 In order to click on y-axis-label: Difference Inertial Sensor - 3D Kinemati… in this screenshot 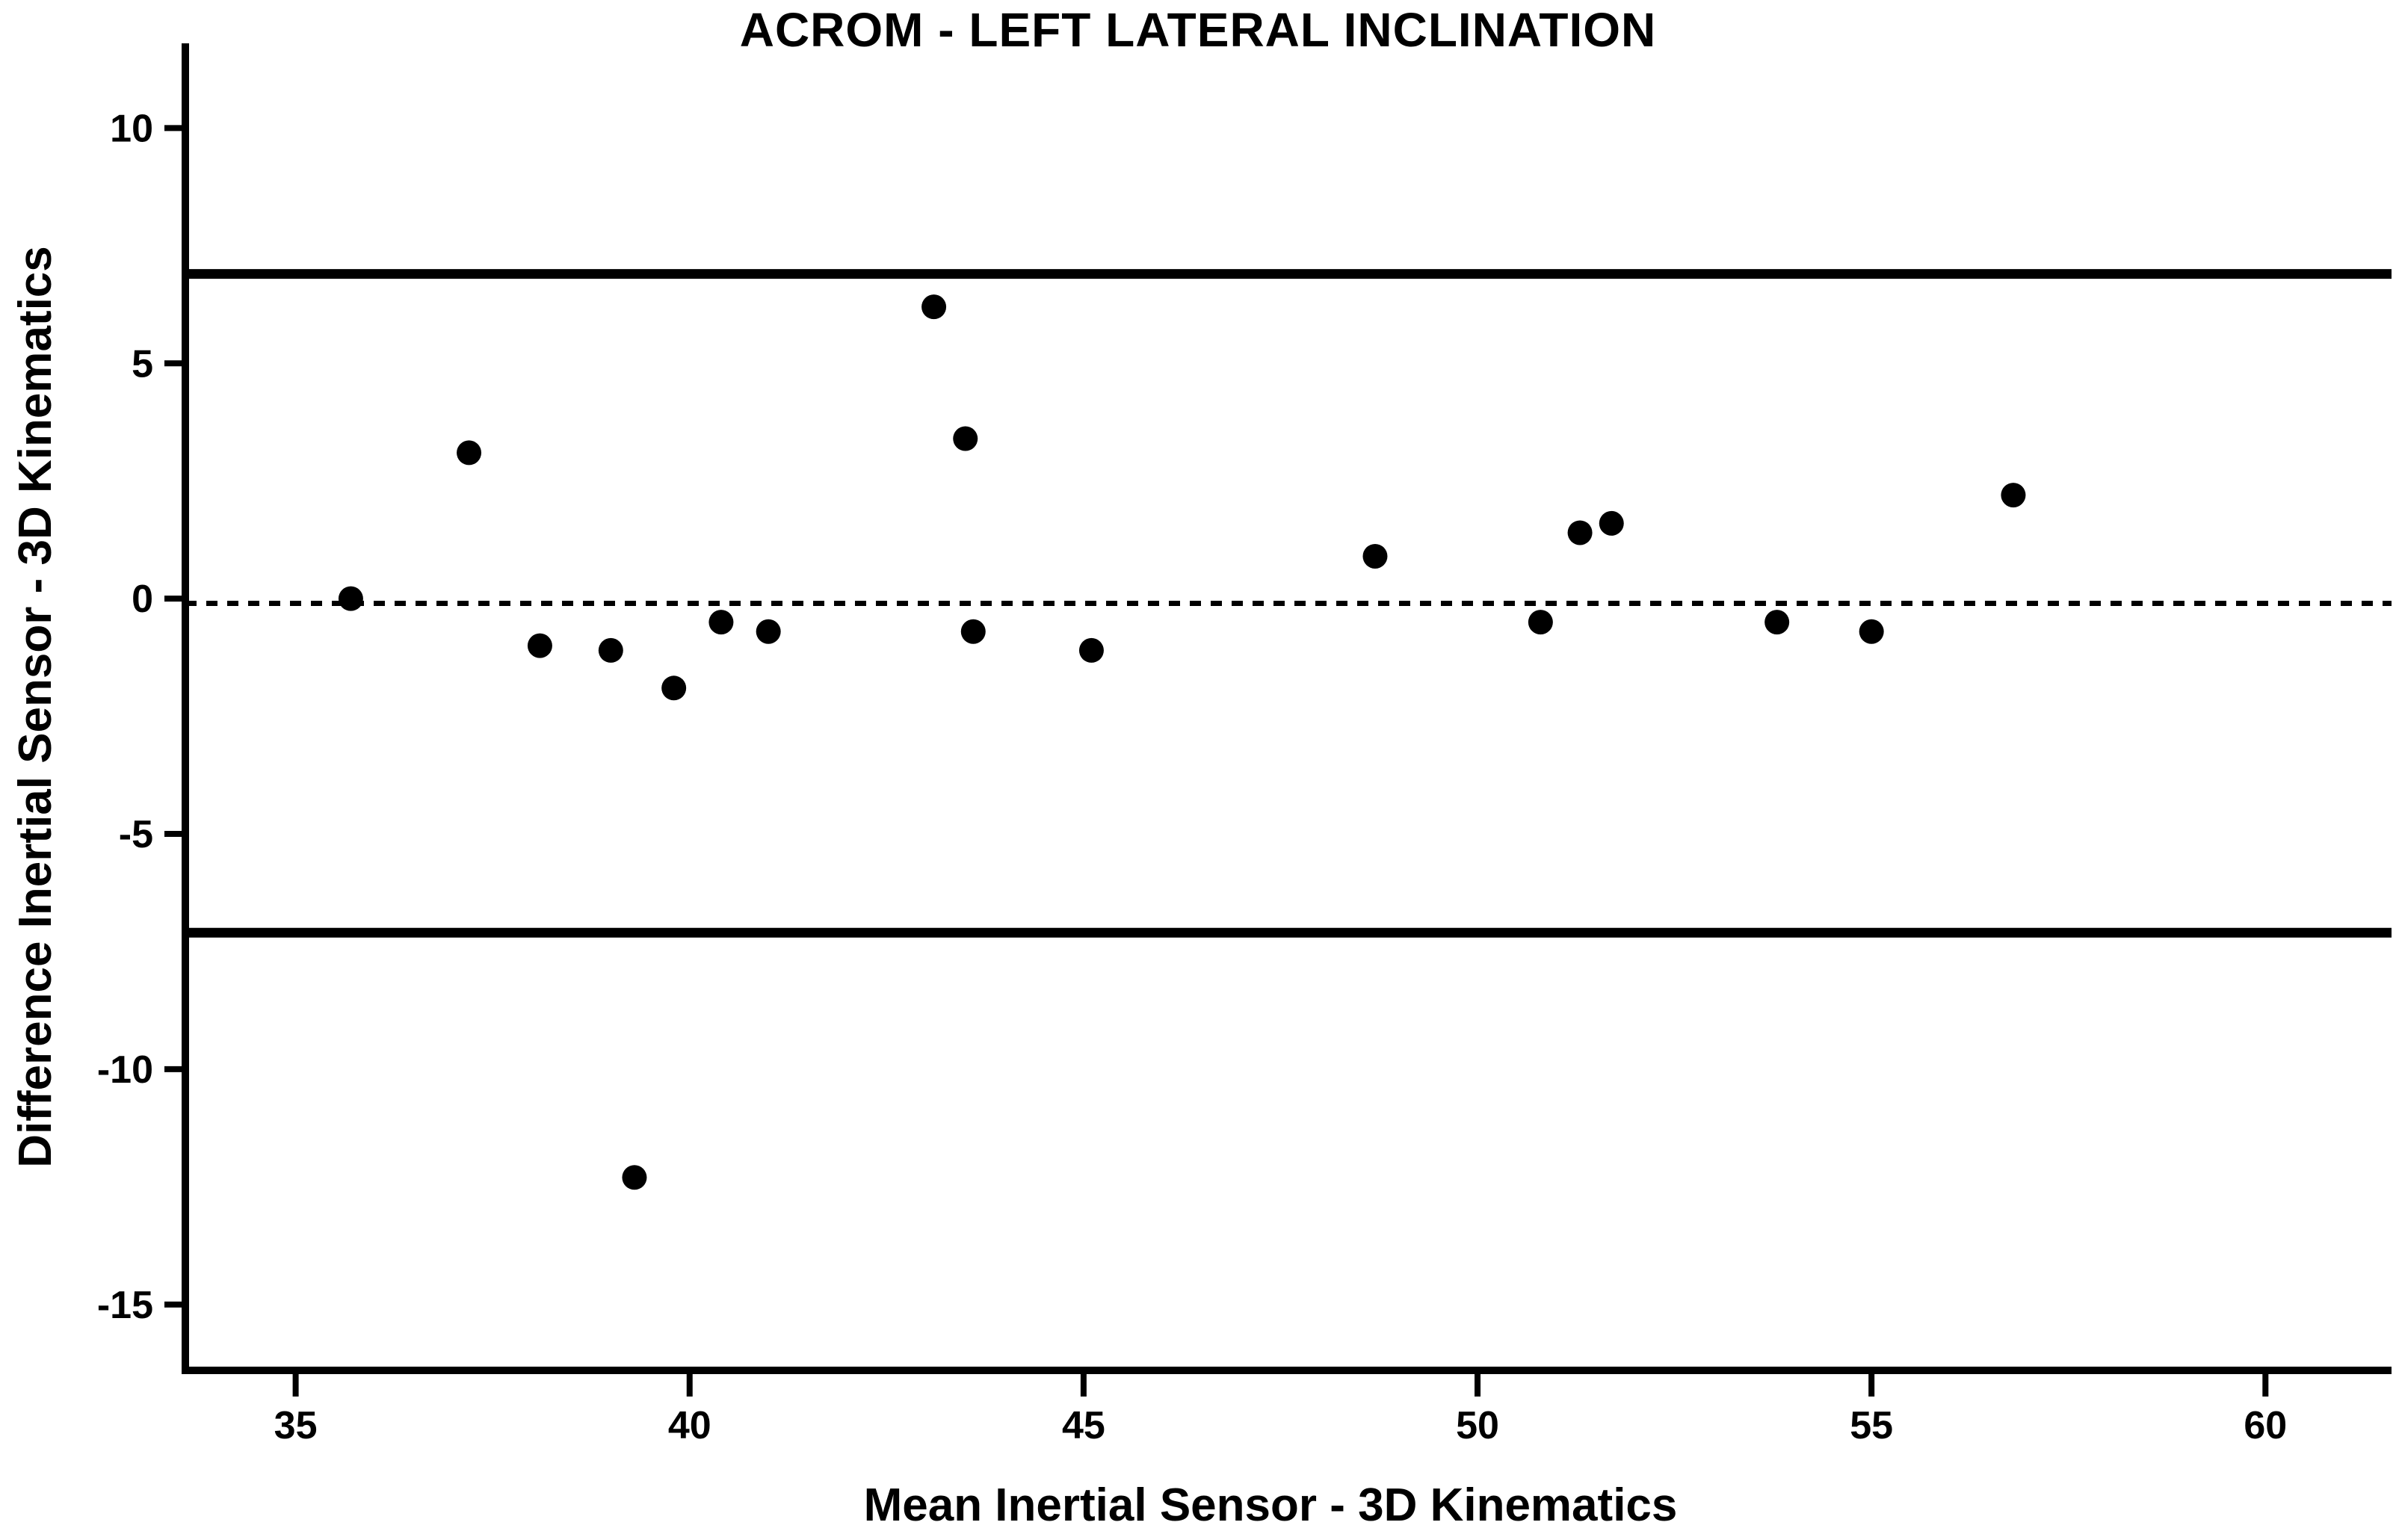, I will do `click(35, 707)`.